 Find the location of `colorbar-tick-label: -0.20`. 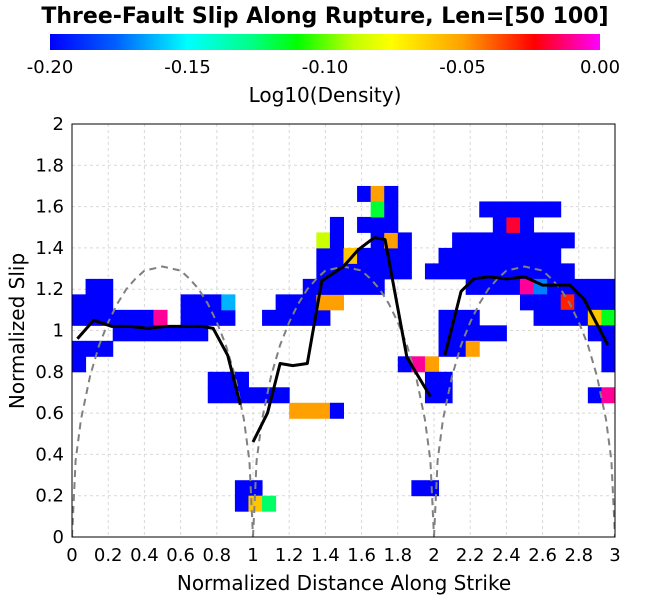

colorbar-tick-label: -0.20 is located at coordinates (50, 67).